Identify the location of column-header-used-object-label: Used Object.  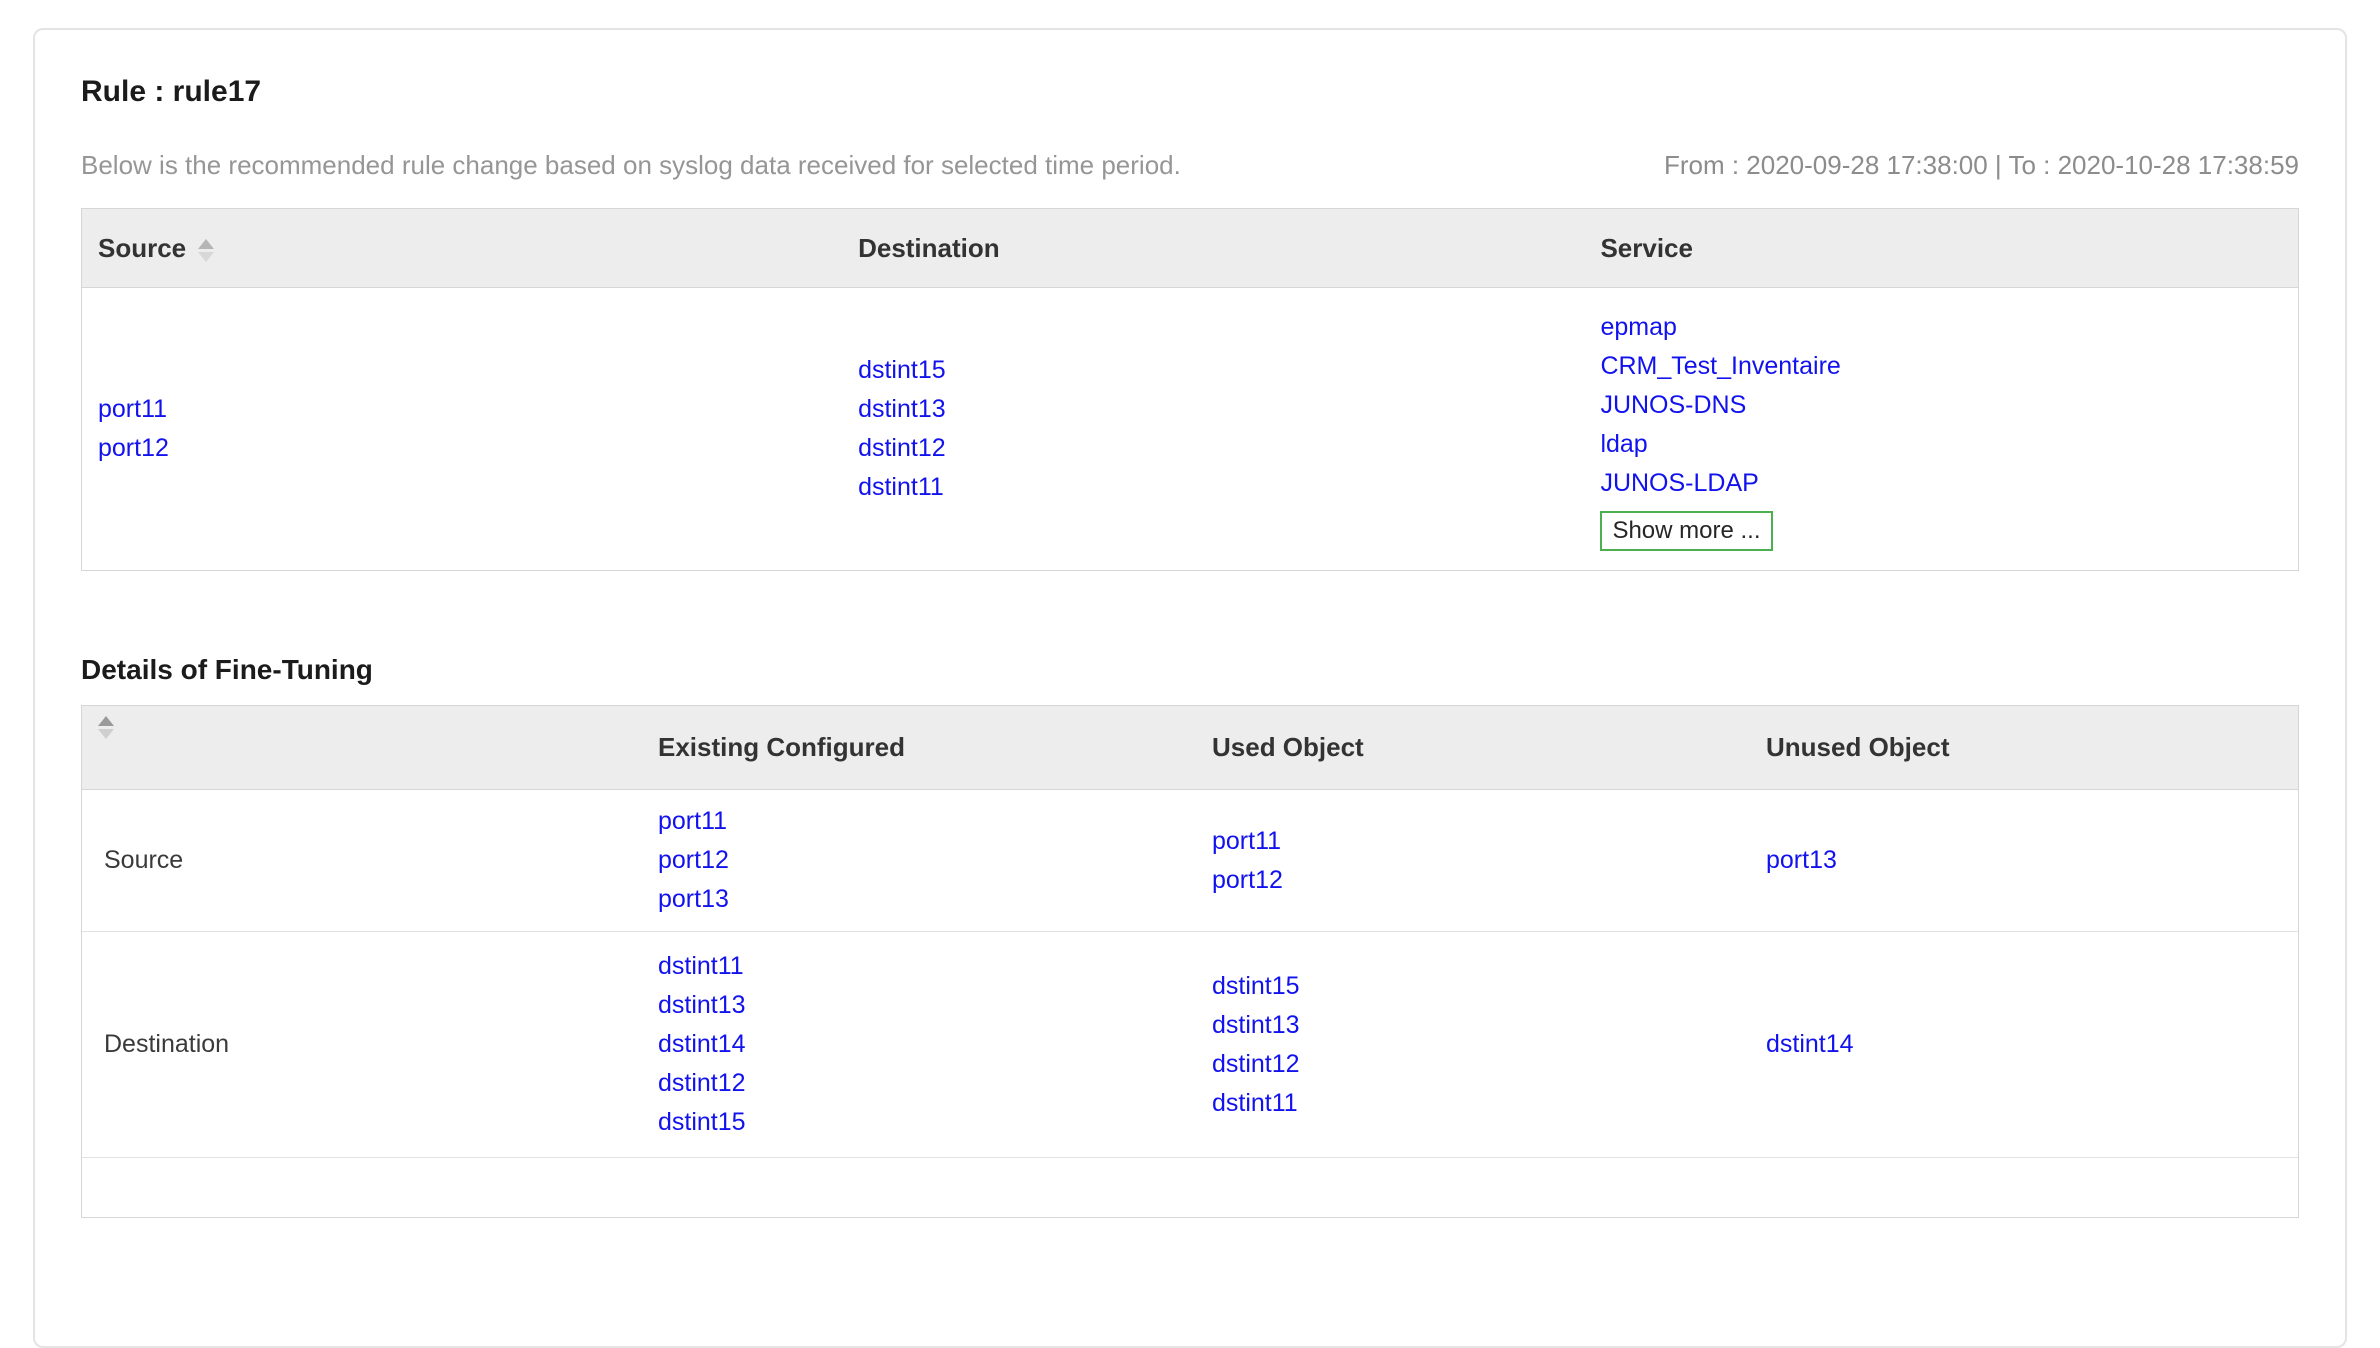
(1288, 747).